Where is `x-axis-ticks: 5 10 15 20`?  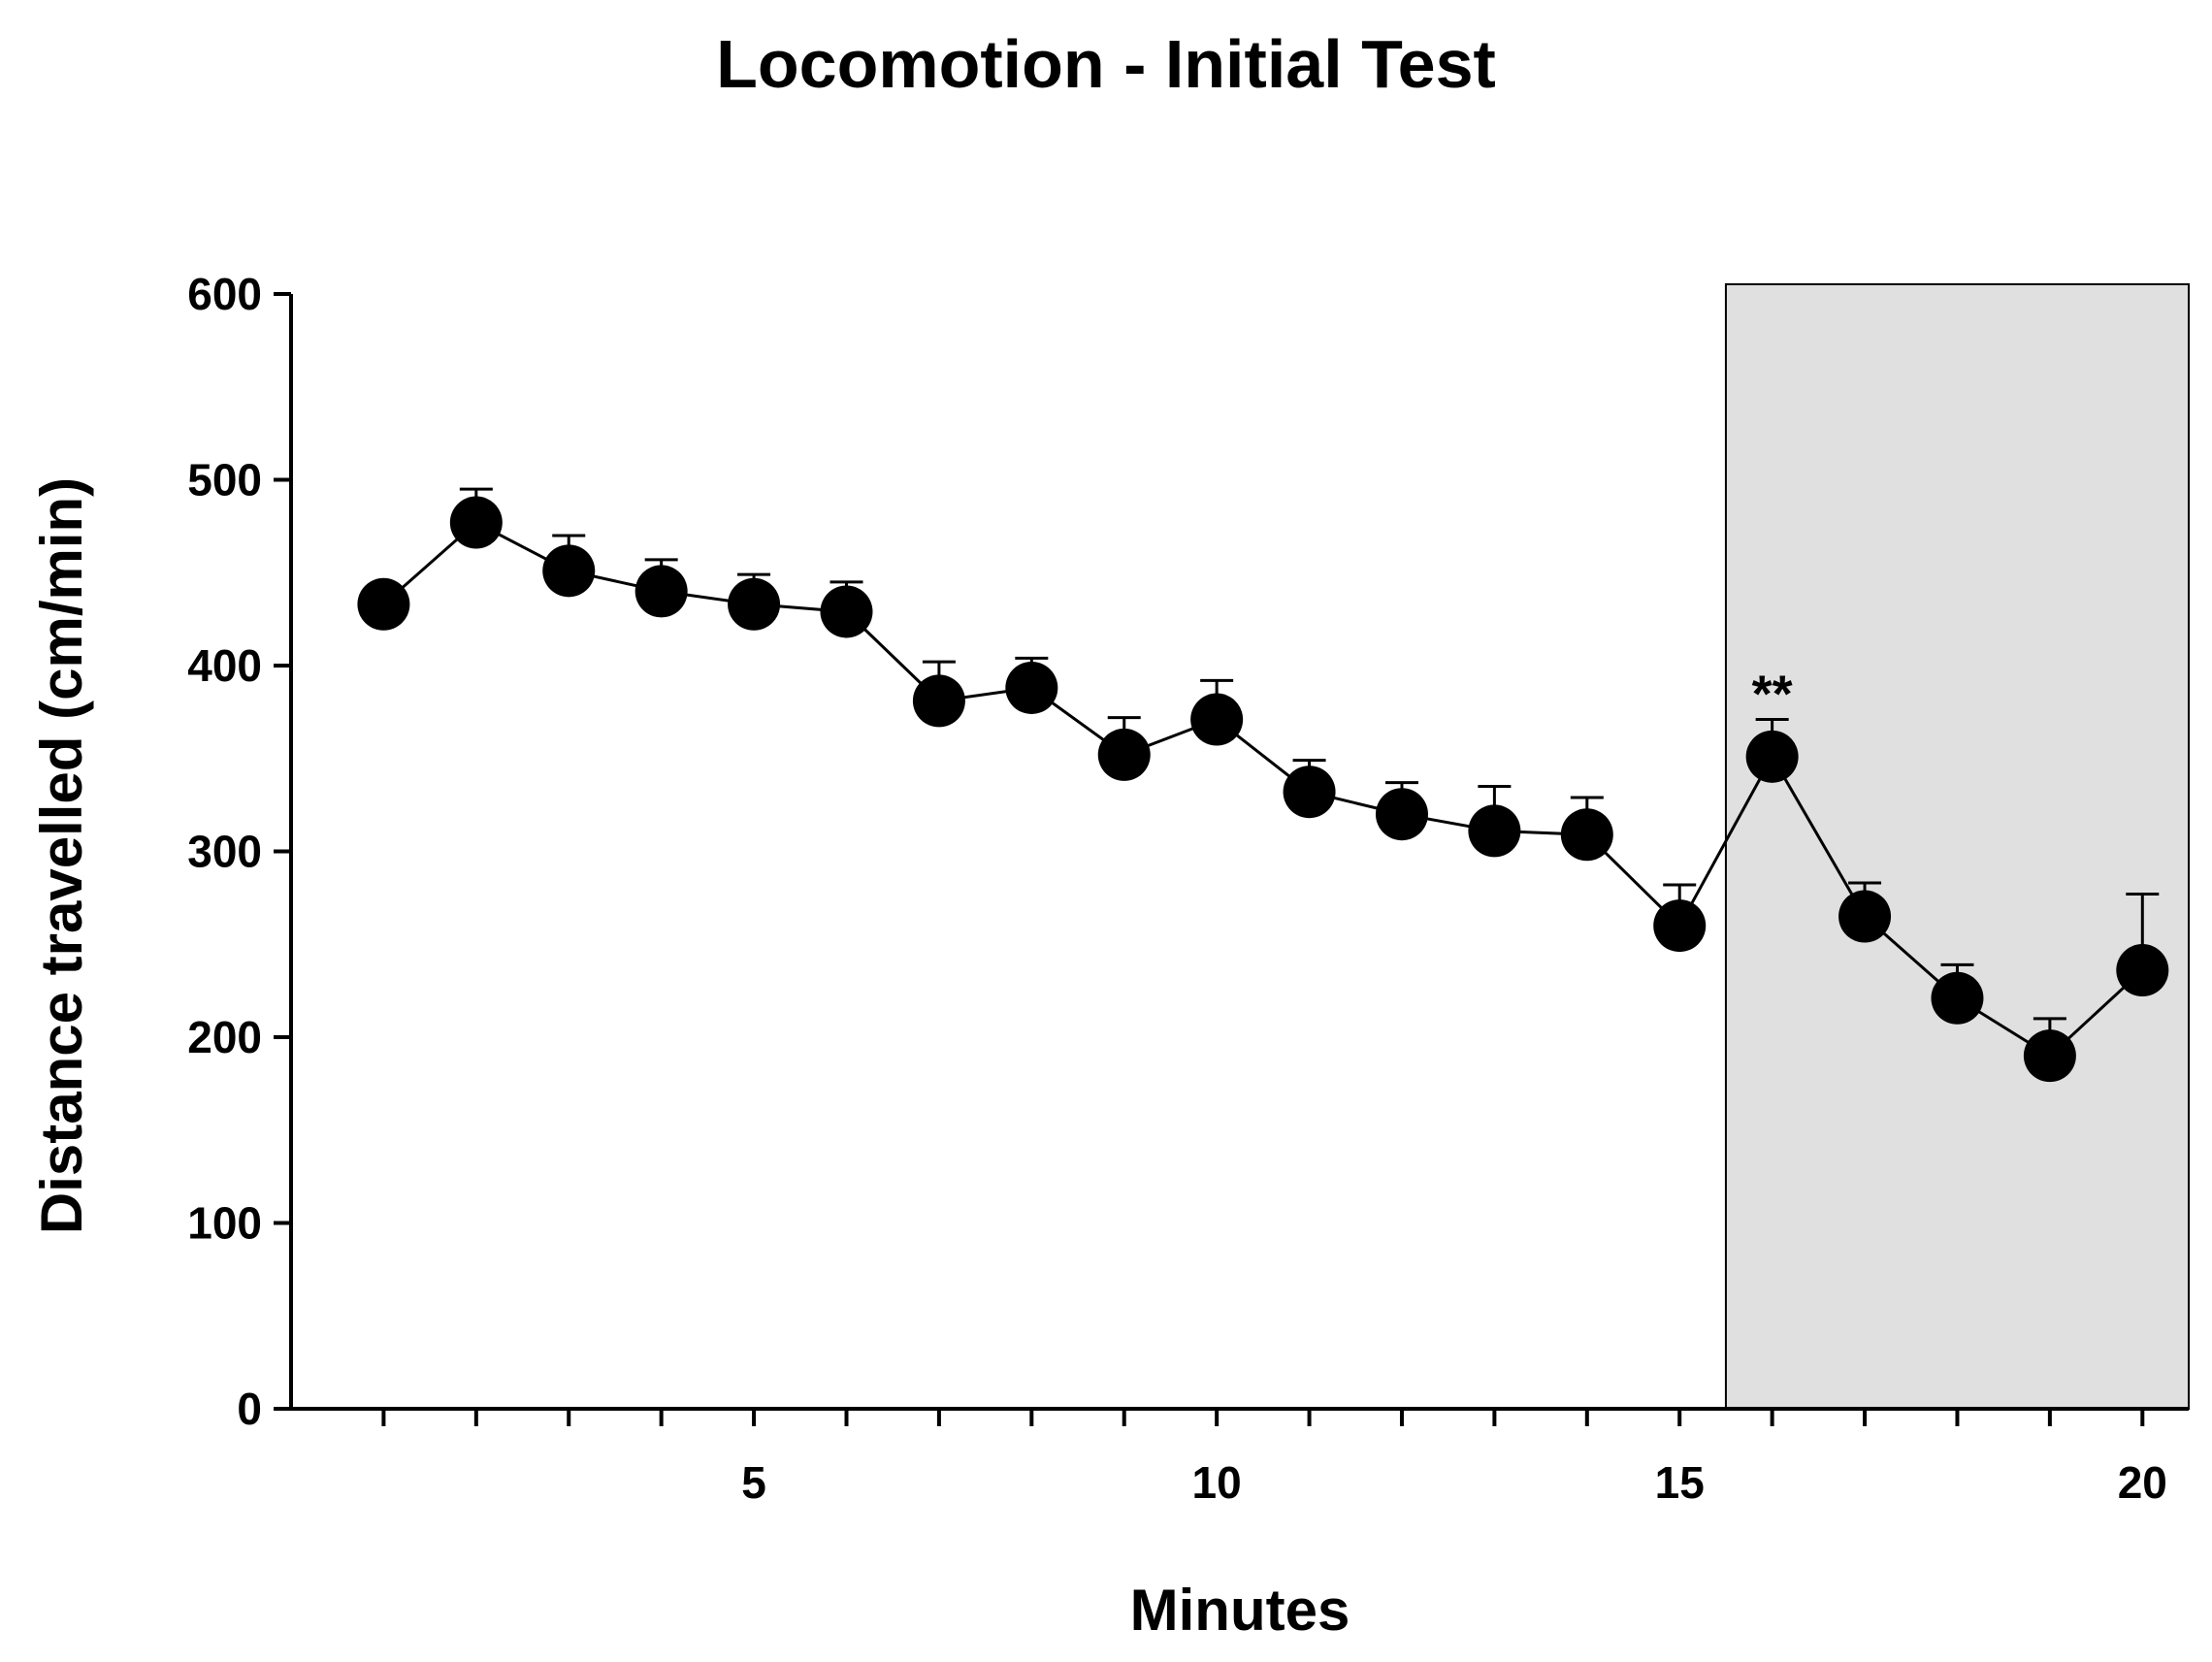
x-axis-ticks: 5 10 15 20 is located at coordinates (1274, 1458).